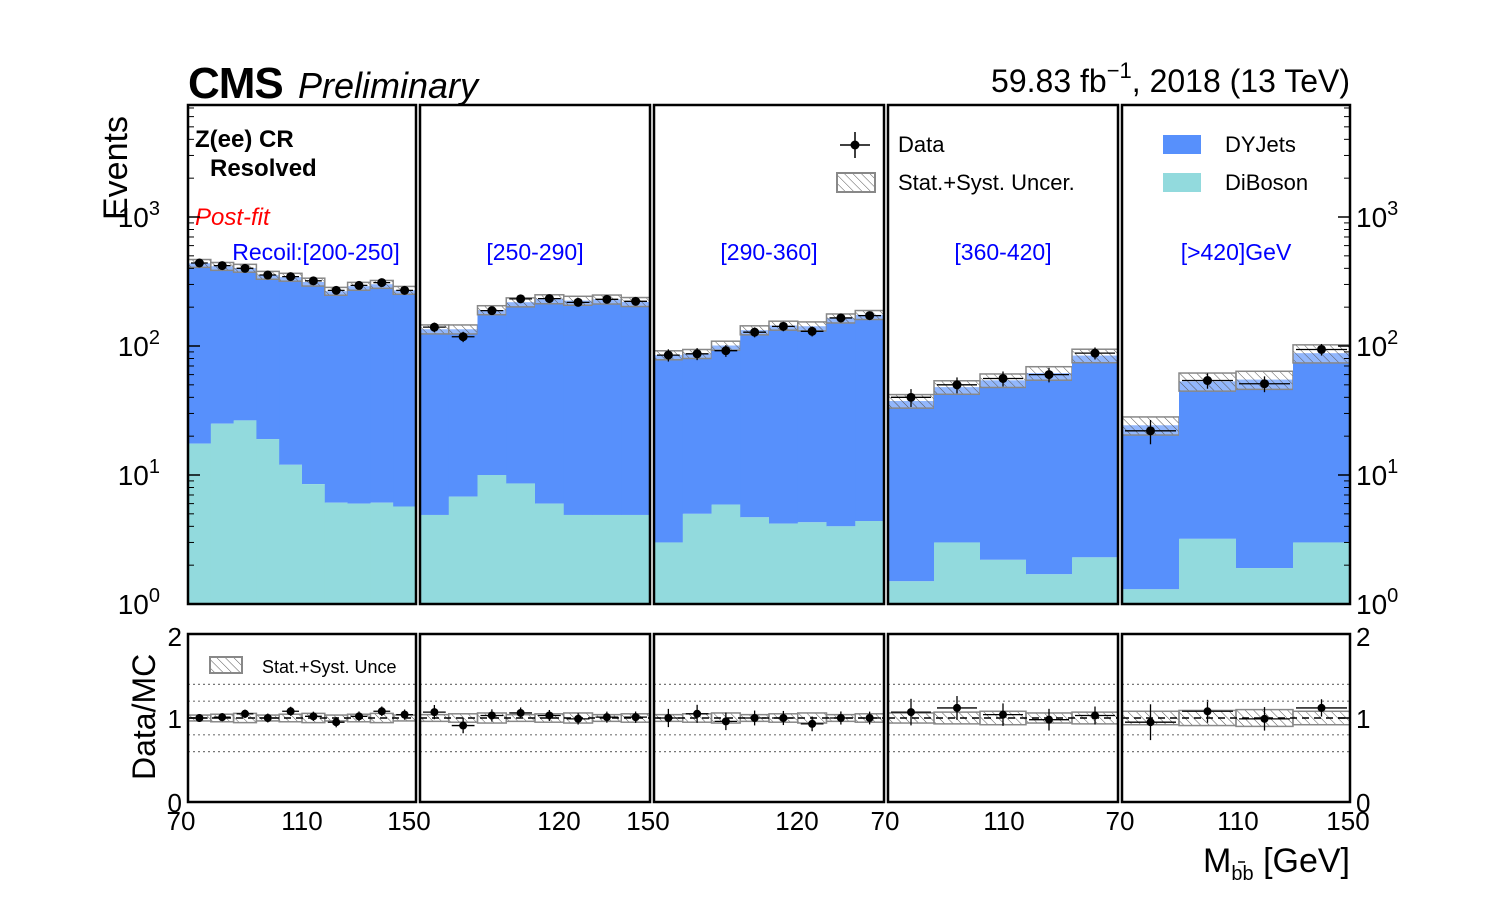  Describe the element at coordinates (558, 821) in the screenshot. I see `x-tick-label: 120` at that location.